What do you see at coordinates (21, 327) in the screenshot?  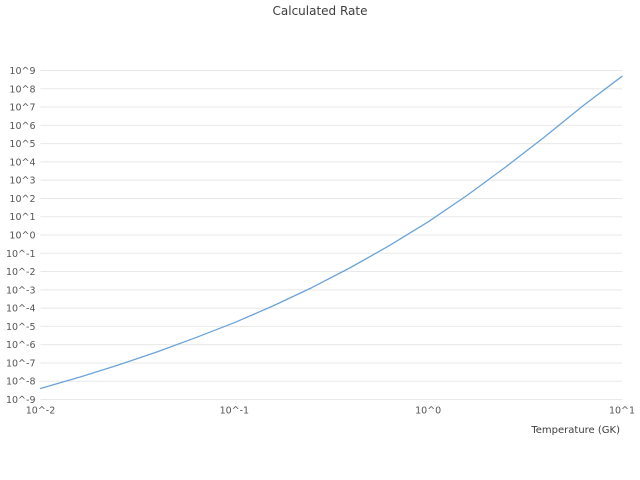 I see `y-tick-label: 10^-5` at bounding box center [21, 327].